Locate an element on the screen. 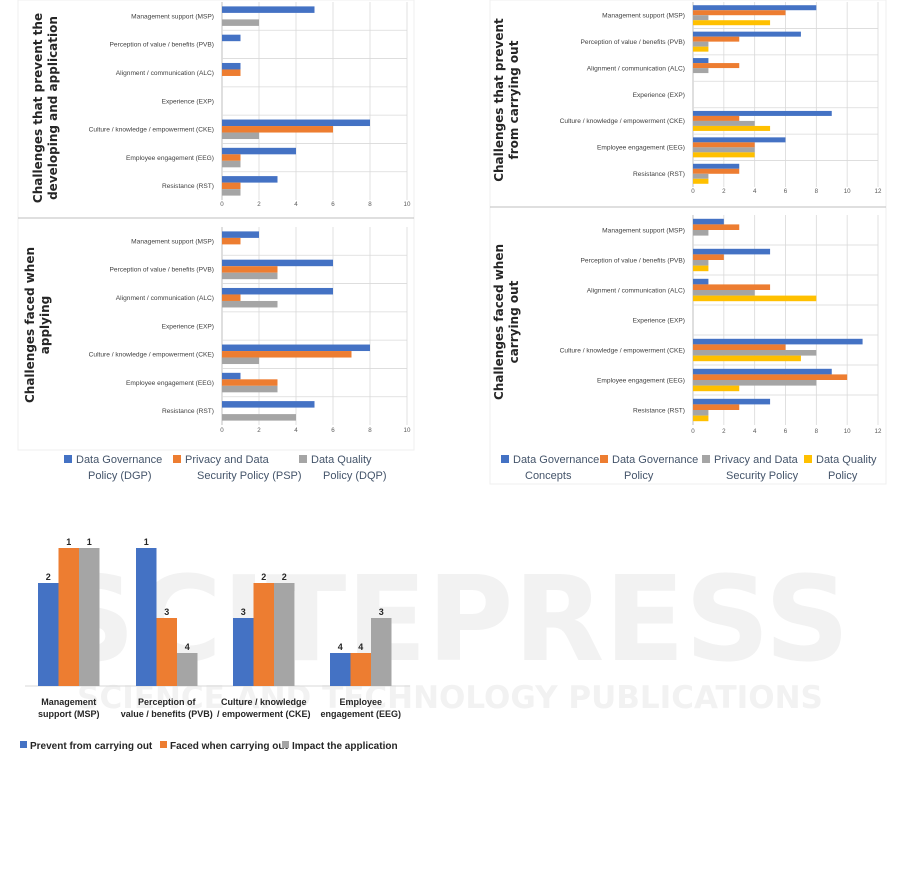 The image size is (901, 884). category-label: Employee is located at coordinates (360, 702).